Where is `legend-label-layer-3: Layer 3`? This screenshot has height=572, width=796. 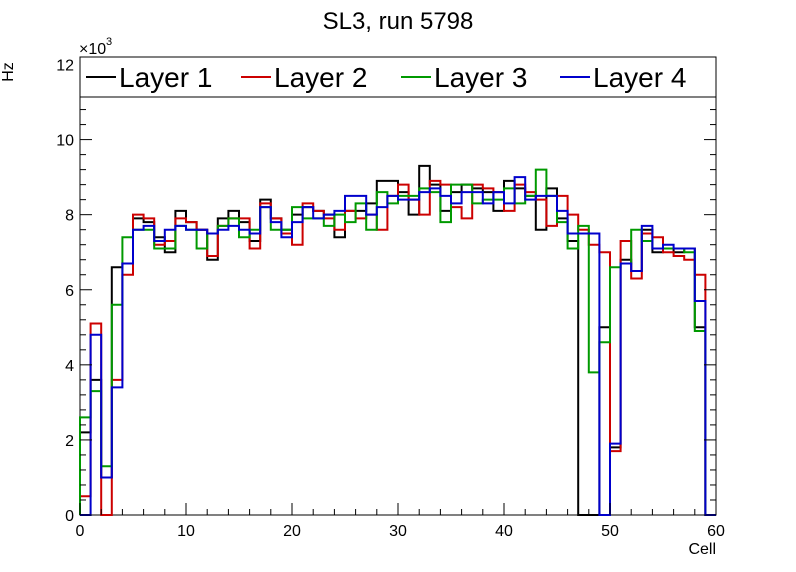
legend-label-layer-3: Layer 3 is located at coordinates (480, 77).